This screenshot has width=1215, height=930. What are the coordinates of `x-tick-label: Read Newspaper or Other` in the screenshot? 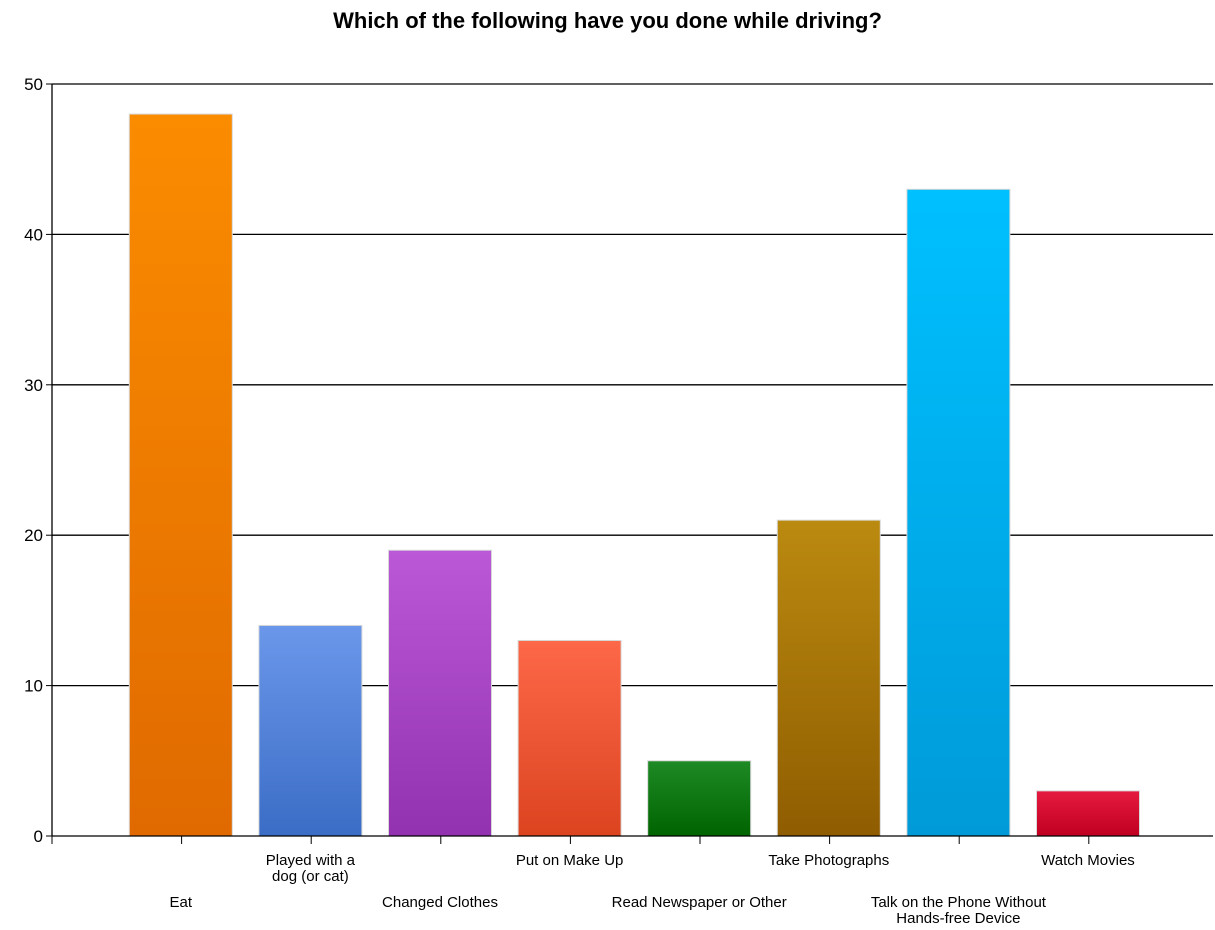 It's located at (699, 902).